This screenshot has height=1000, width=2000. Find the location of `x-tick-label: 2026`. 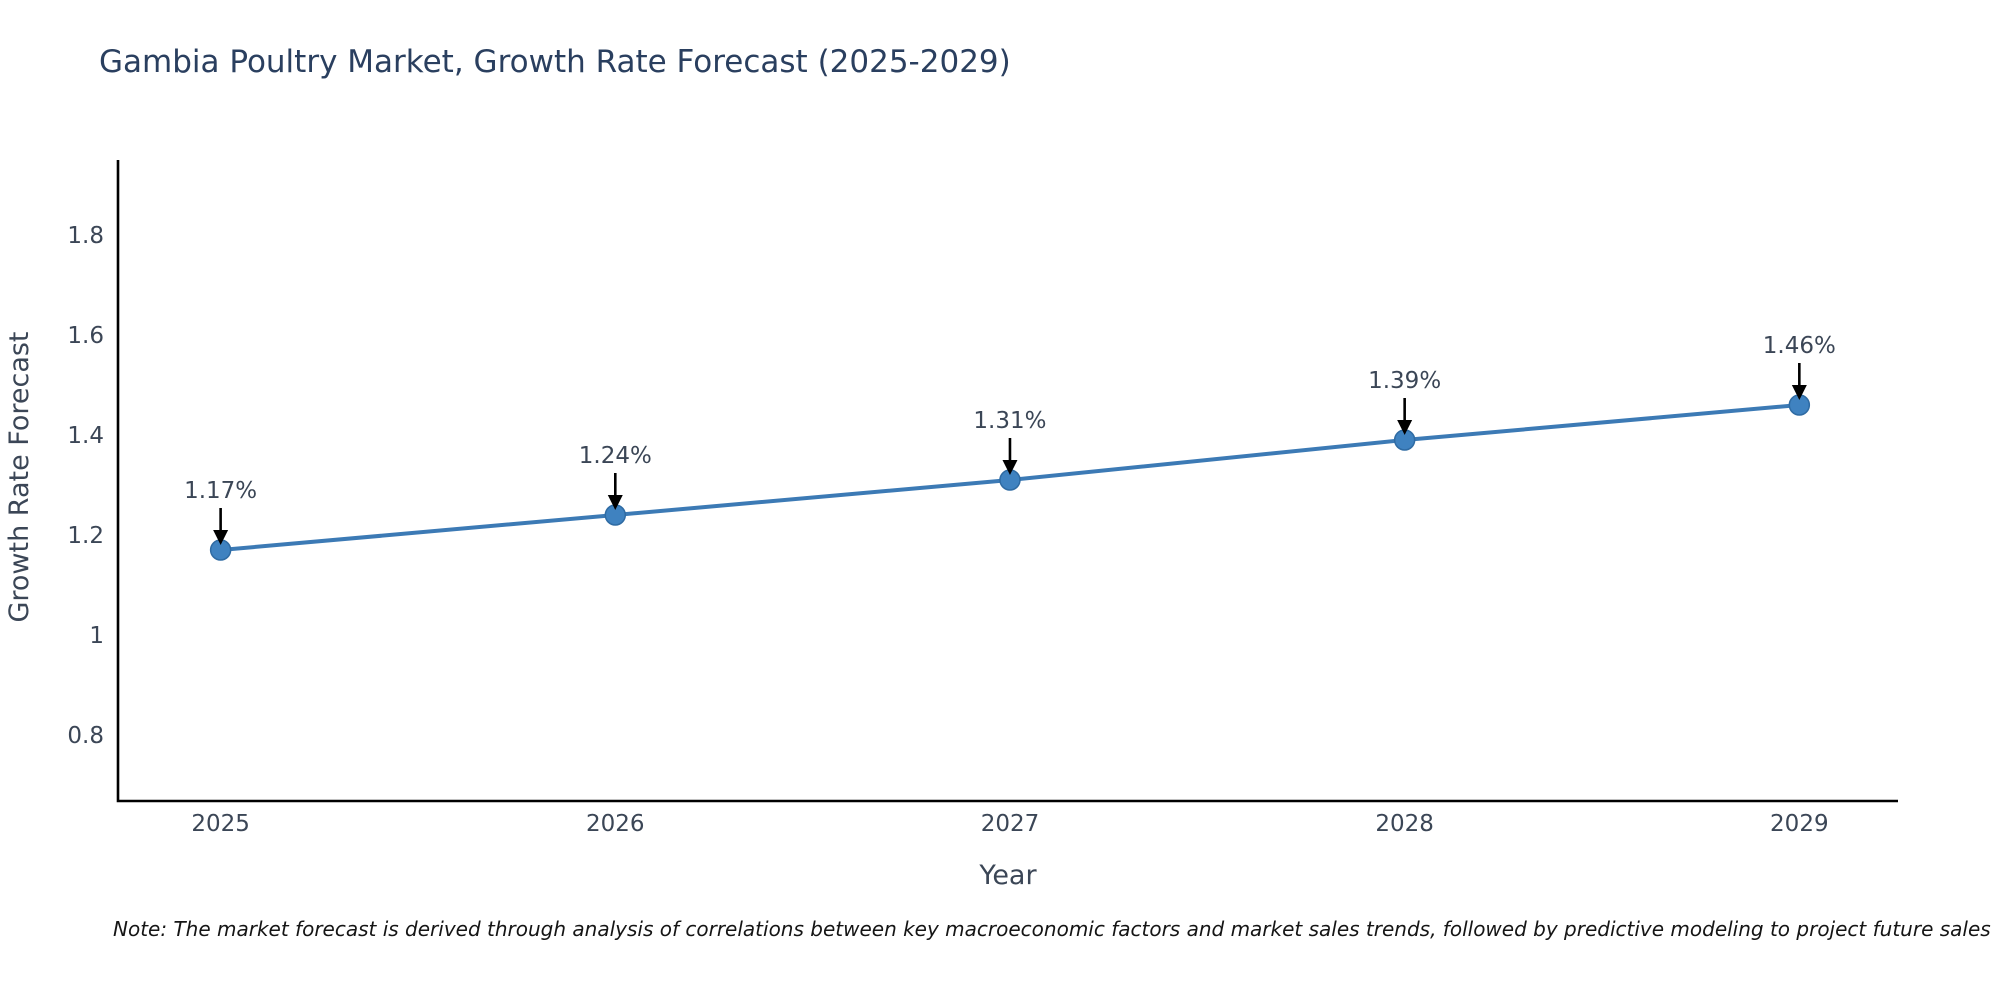

x-tick-label: 2026 is located at coordinates (615, 824).